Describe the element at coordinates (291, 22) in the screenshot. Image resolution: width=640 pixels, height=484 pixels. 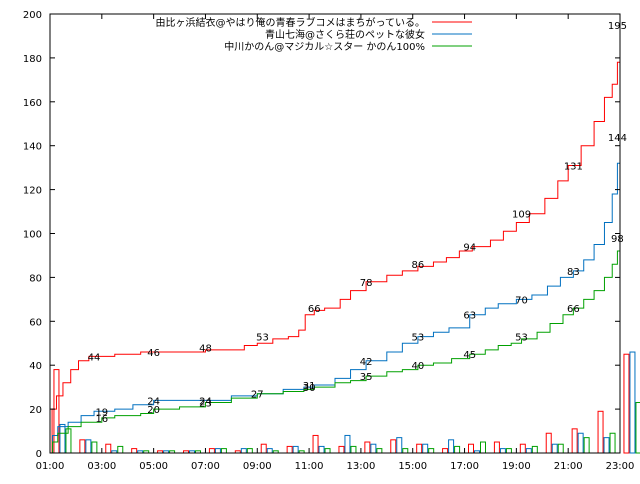
I see `legend-label: 由比ヶ浜結衣@やはり俺の青春ラブコメはまちがっている。` at that location.